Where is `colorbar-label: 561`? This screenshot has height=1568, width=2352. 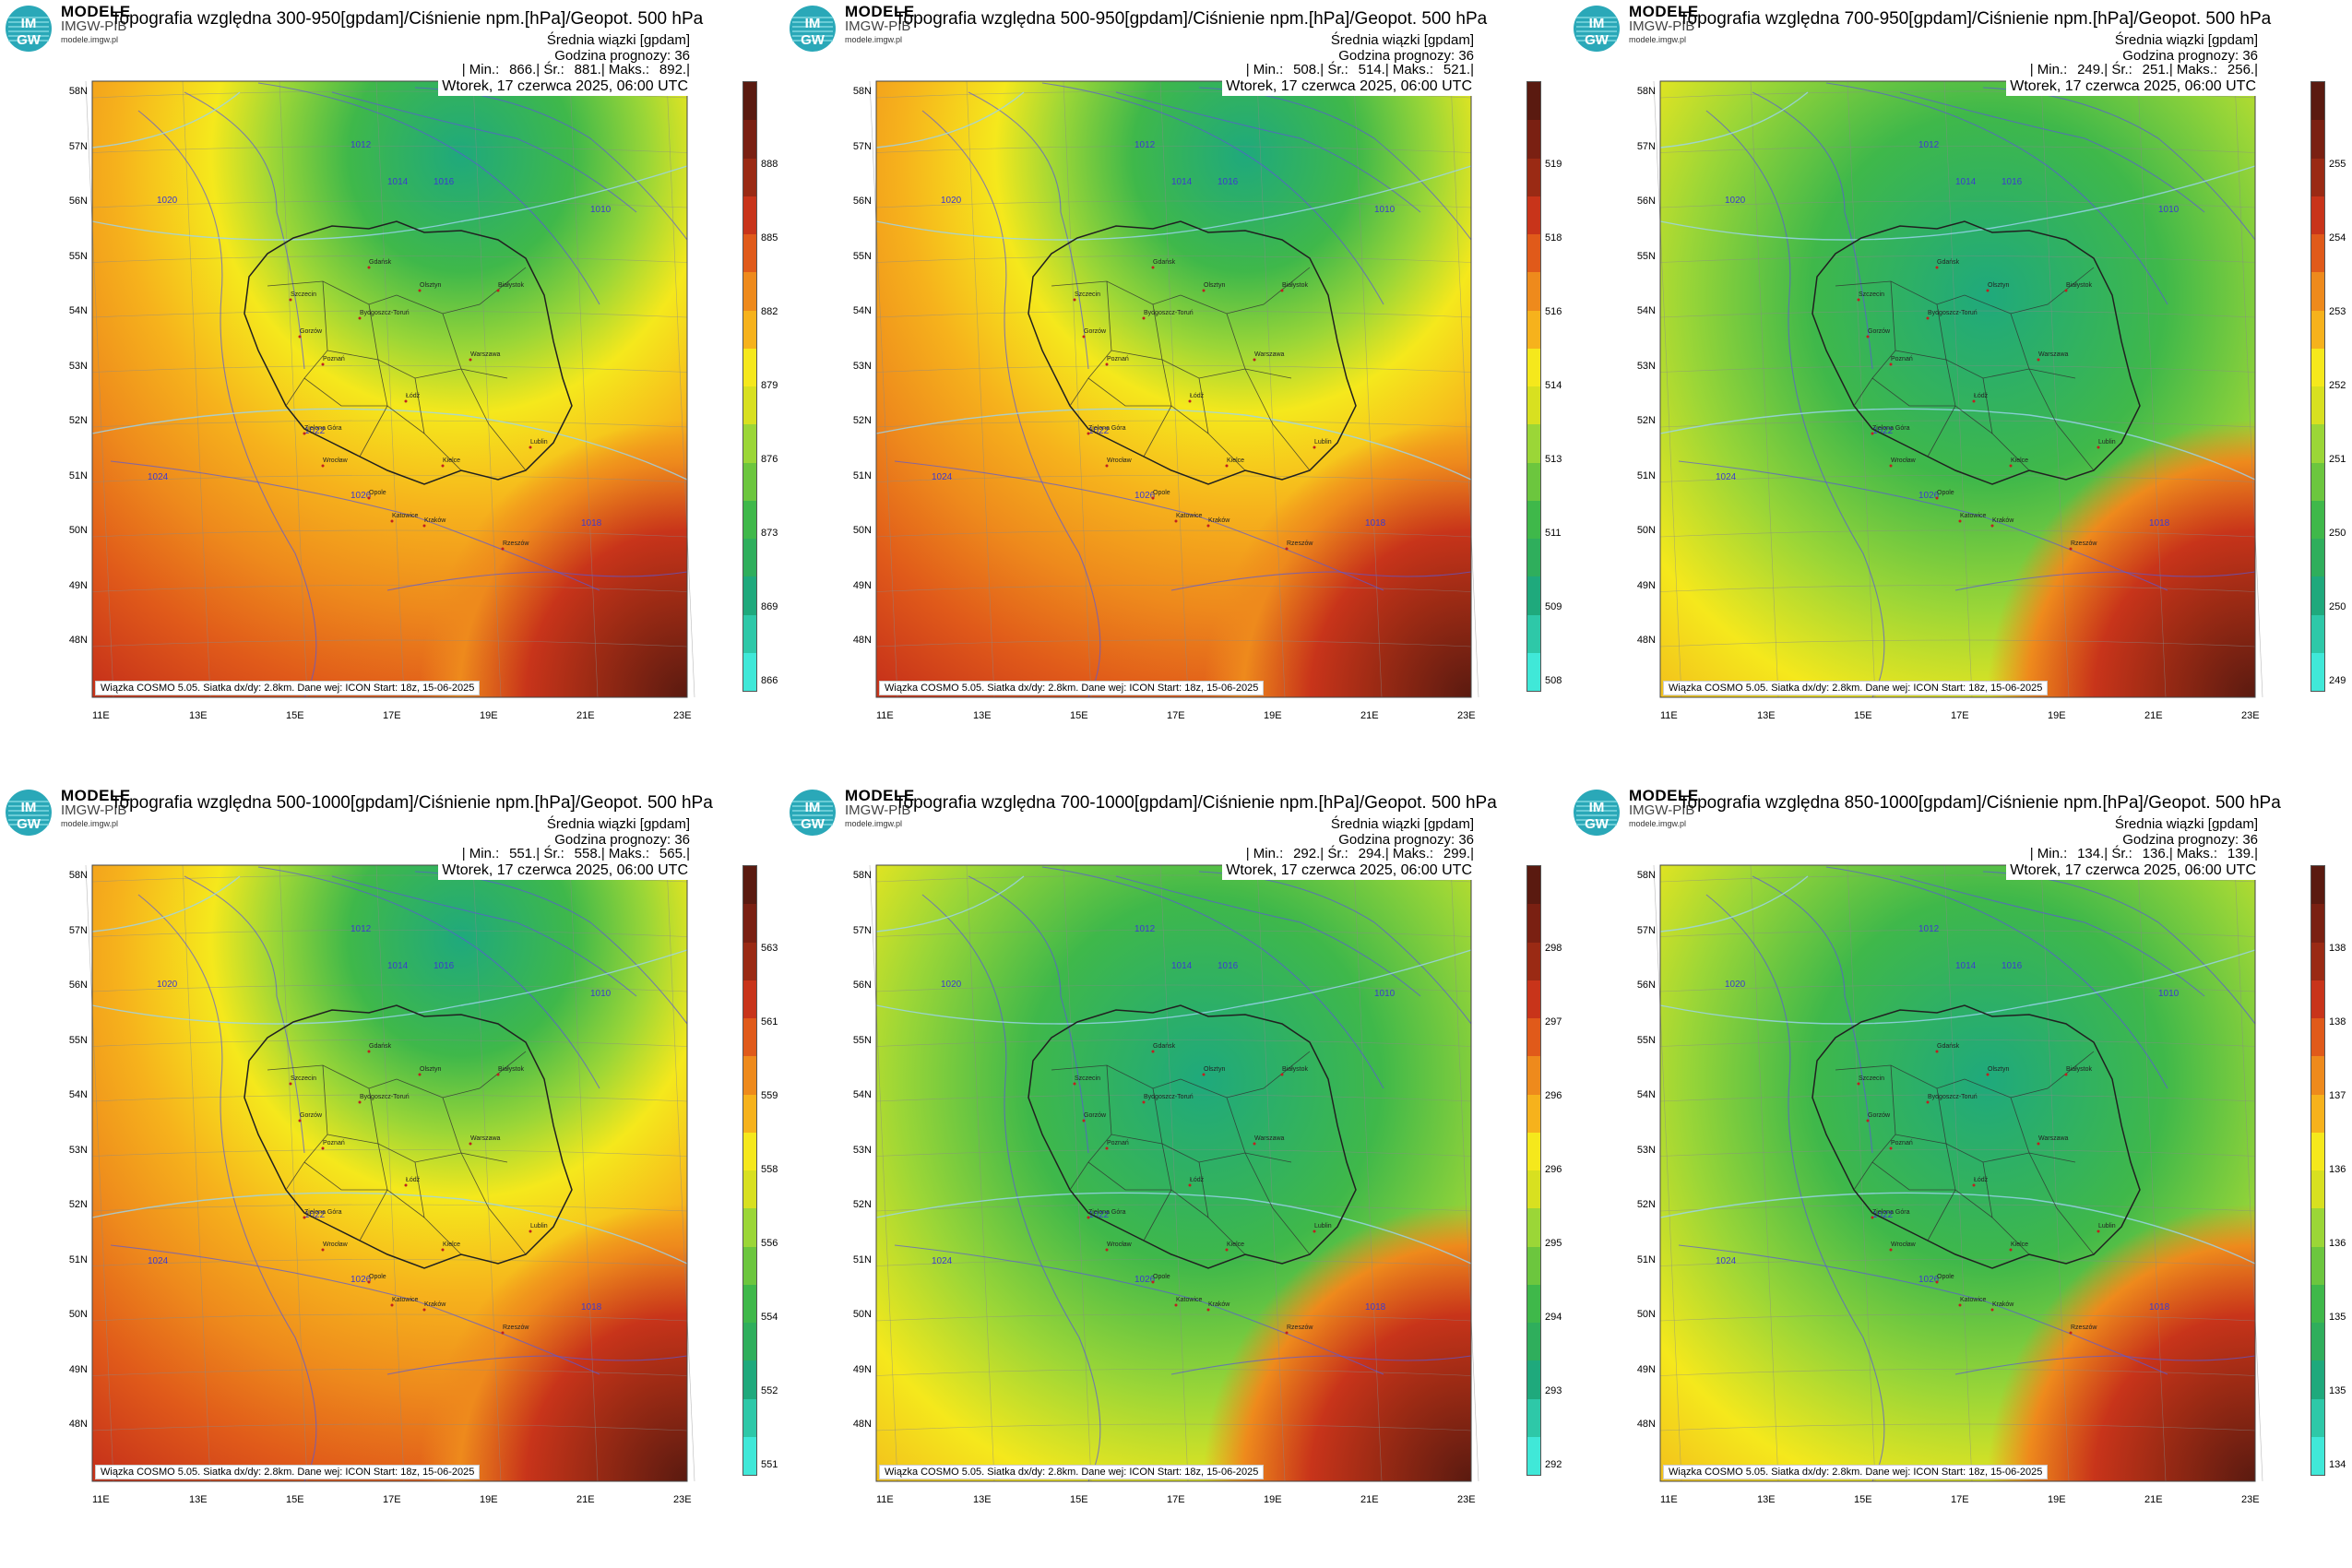
colorbar-label: 561 is located at coordinates (769, 1022).